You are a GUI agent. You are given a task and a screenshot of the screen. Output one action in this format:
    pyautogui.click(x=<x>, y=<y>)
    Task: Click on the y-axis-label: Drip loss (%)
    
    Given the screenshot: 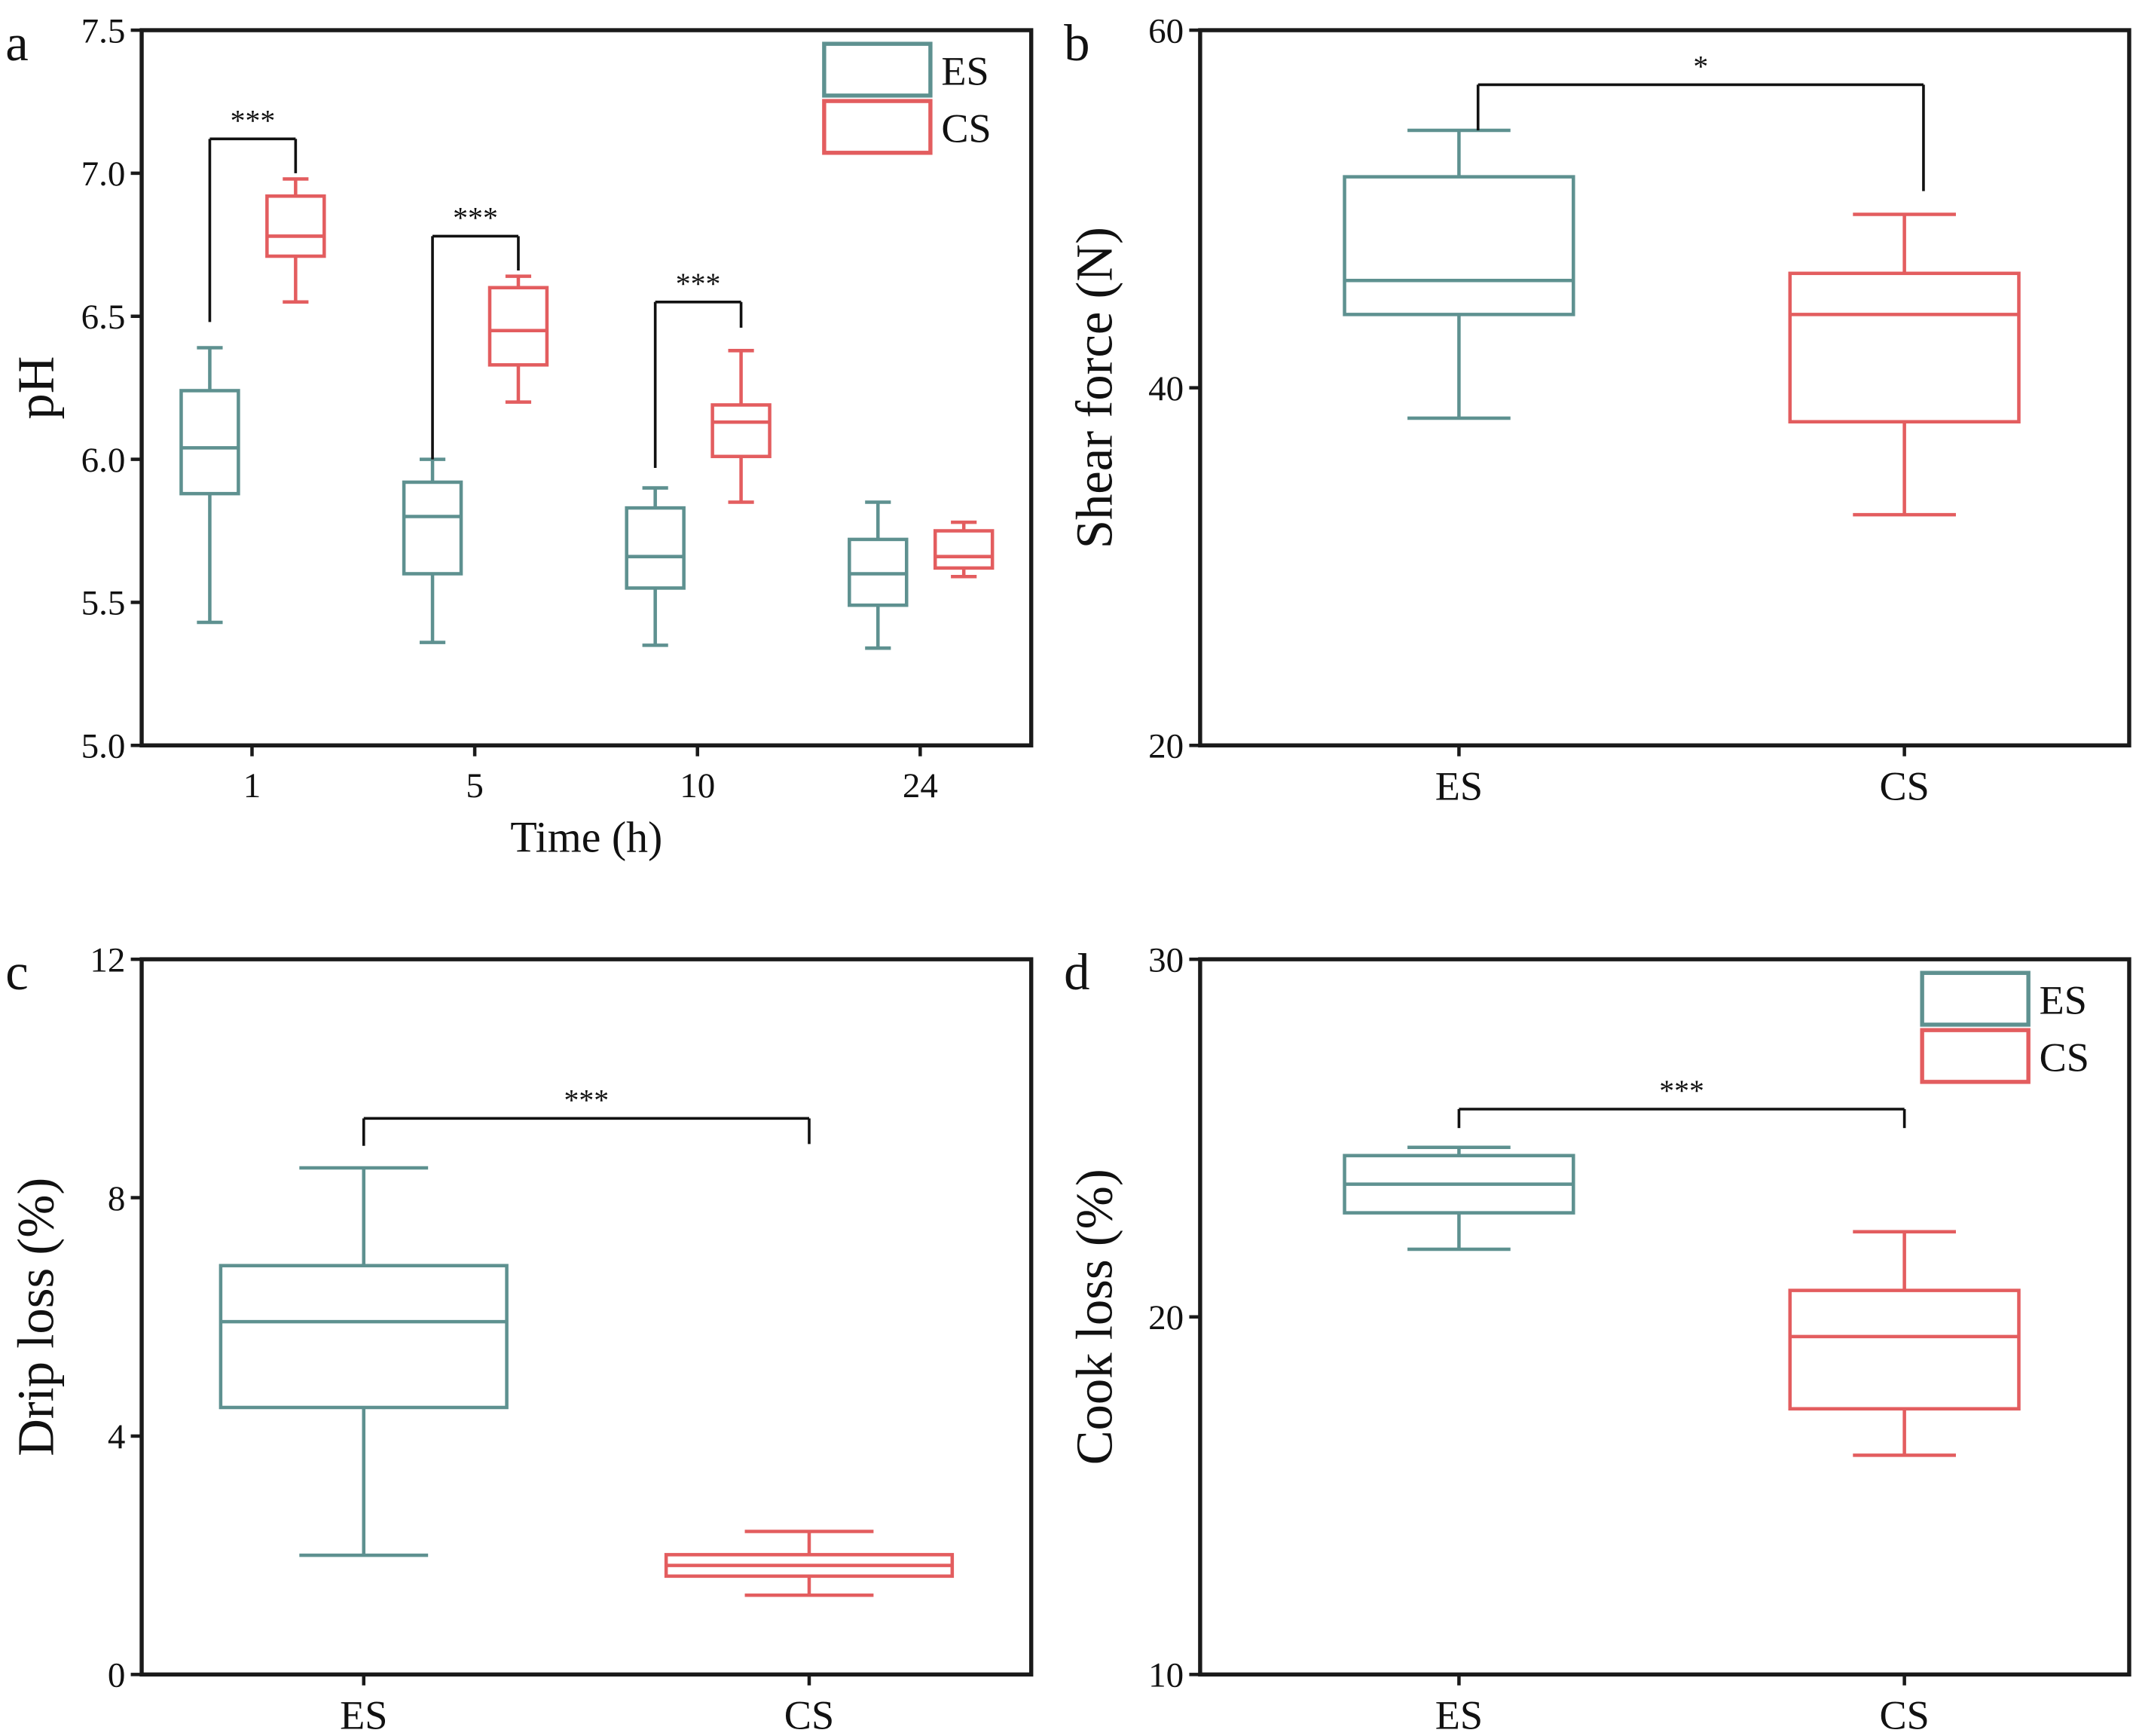 What is the action you would take?
    pyautogui.click(x=36, y=1317)
    